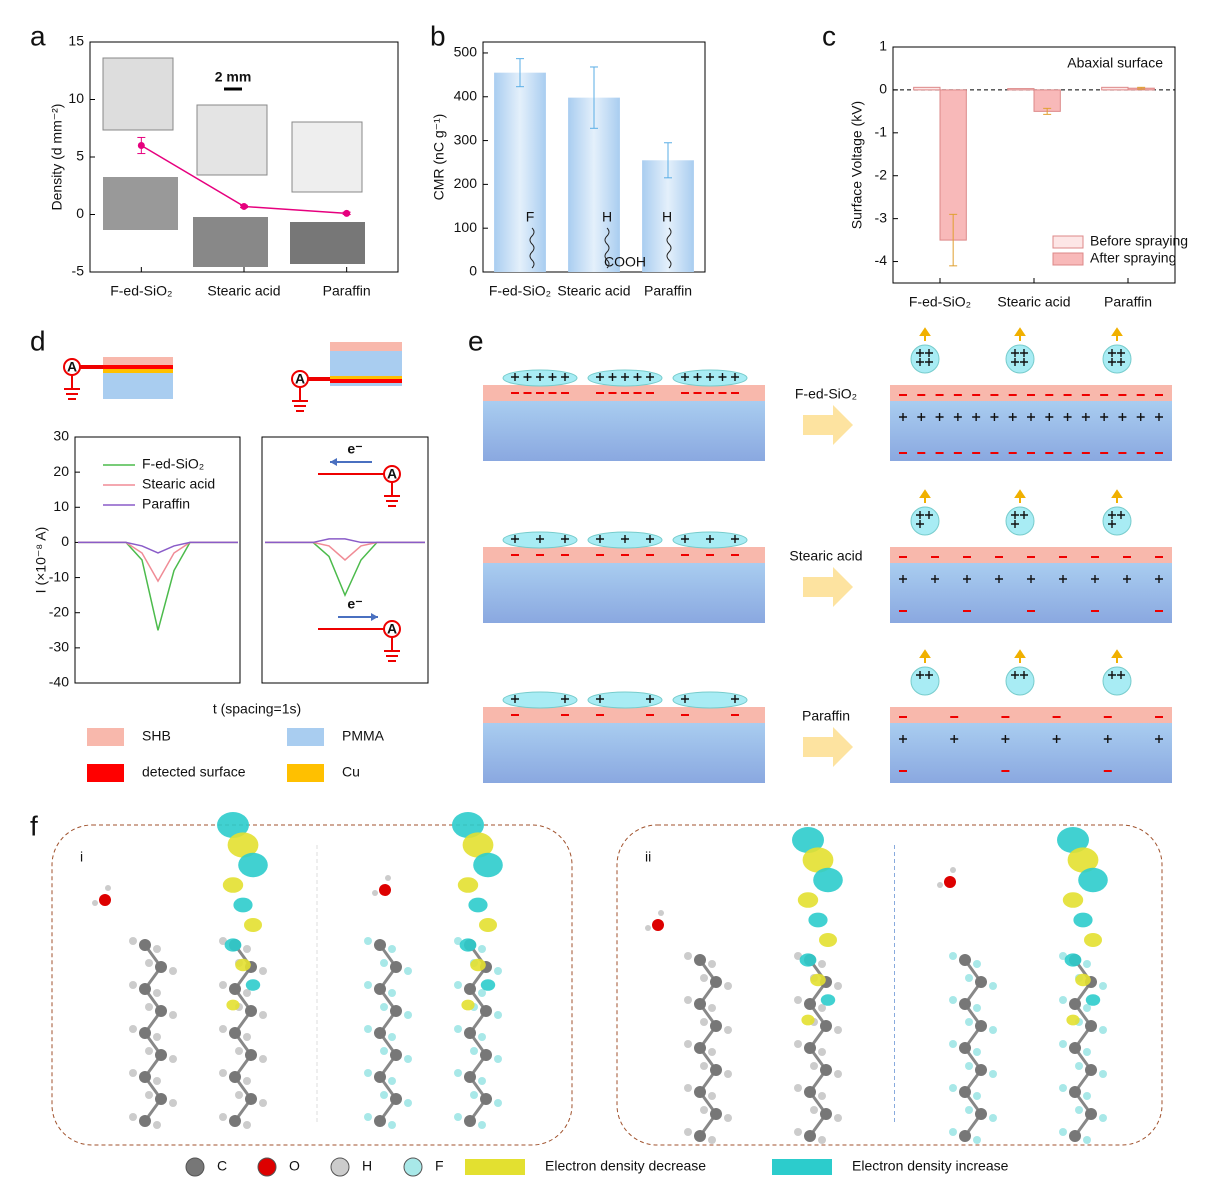 This screenshot has height=1187, width=1217. Describe the element at coordinates (828, 425) in the screenshot. I see `arrow` at that location.